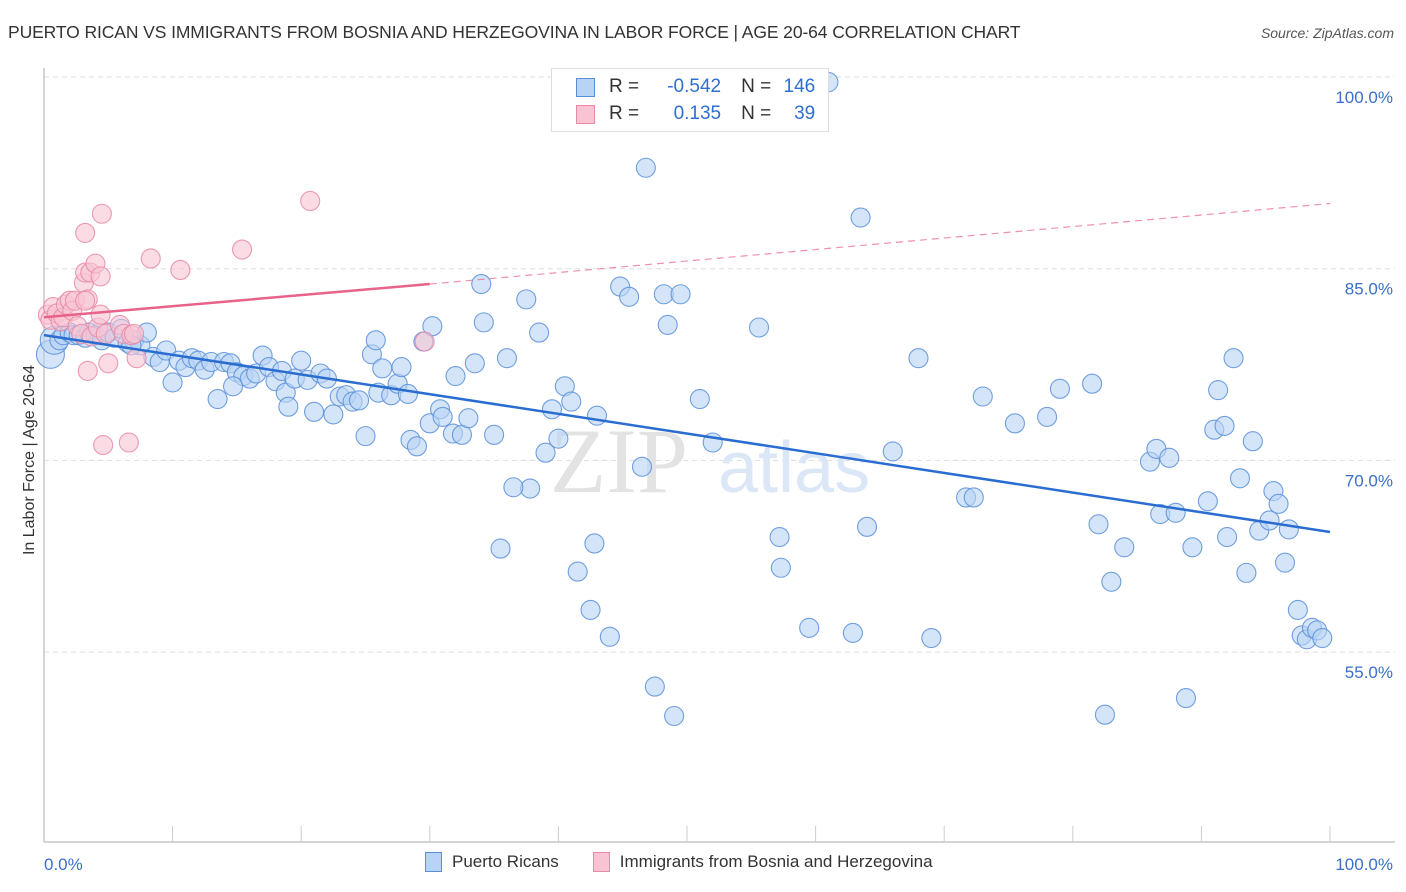 The height and width of the screenshot is (892, 1406). Describe the element at coordinates (505, 861) in the screenshot. I see `legend-label-puerto-ricans: Puerto Ricans` at that location.